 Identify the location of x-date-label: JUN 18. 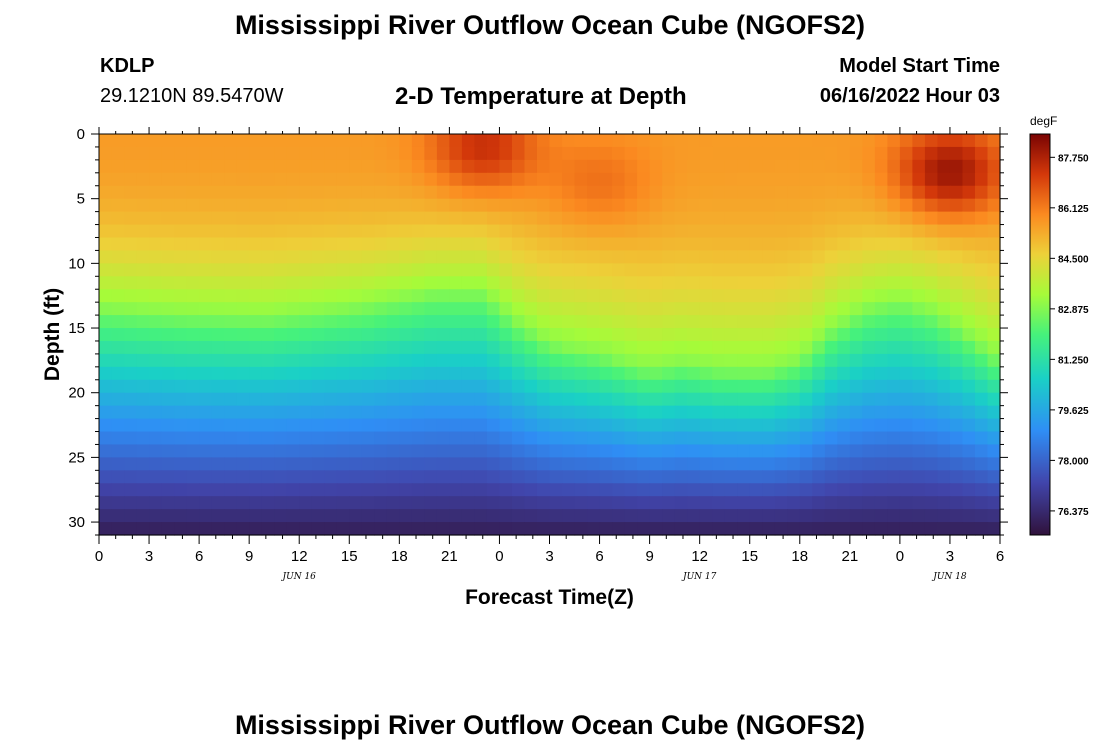
(949, 577).